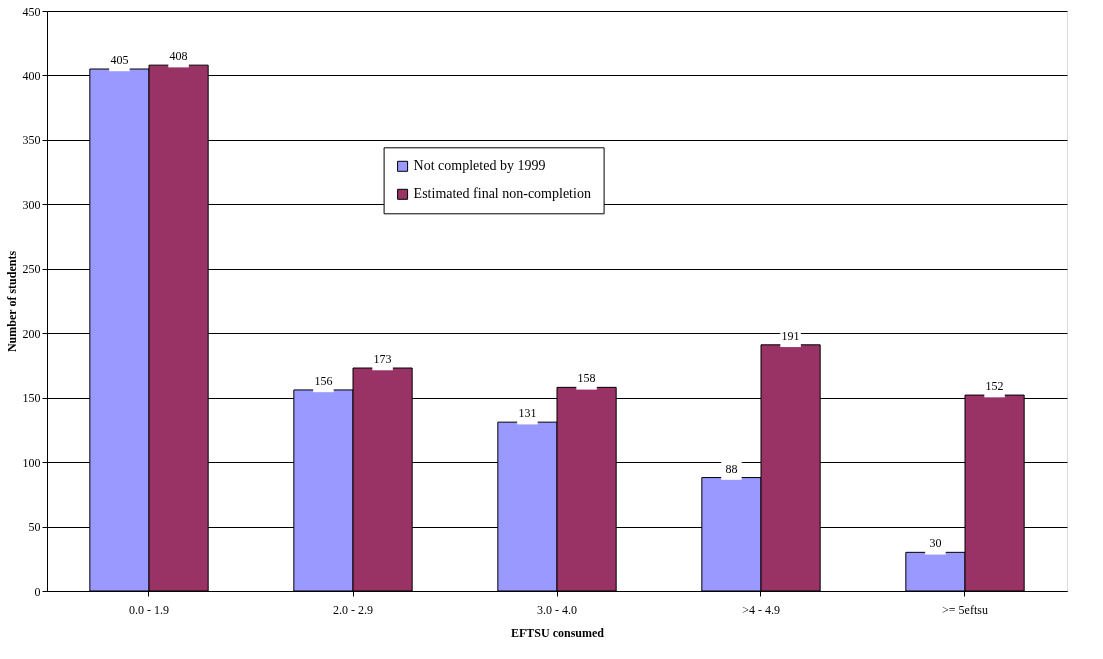  Describe the element at coordinates (586, 378) in the screenshot. I see `data-label: 158` at that location.